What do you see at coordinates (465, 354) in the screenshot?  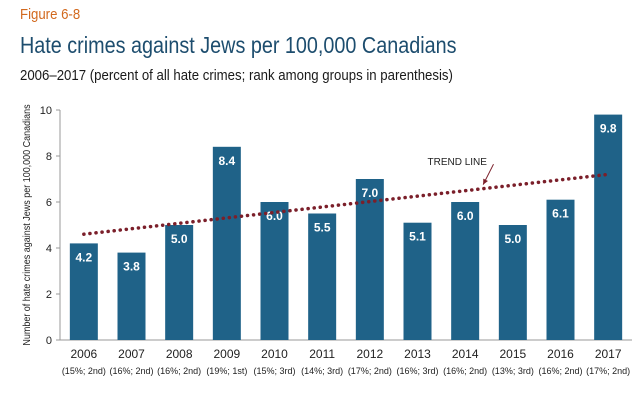 I see `x-tick-label: 2014` at bounding box center [465, 354].